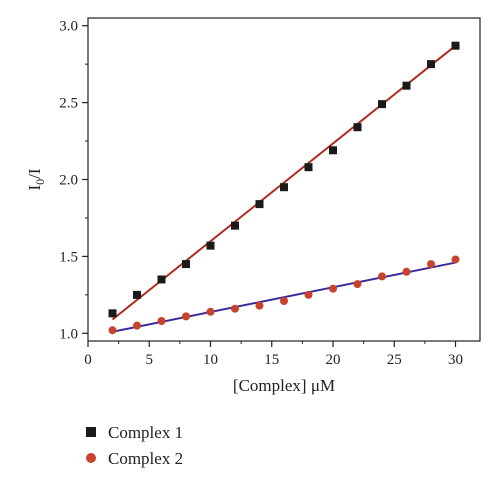 The height and width of the screenshot is (487, 500). I want to click on y-tick-label: 1.5, so click(68, 257).